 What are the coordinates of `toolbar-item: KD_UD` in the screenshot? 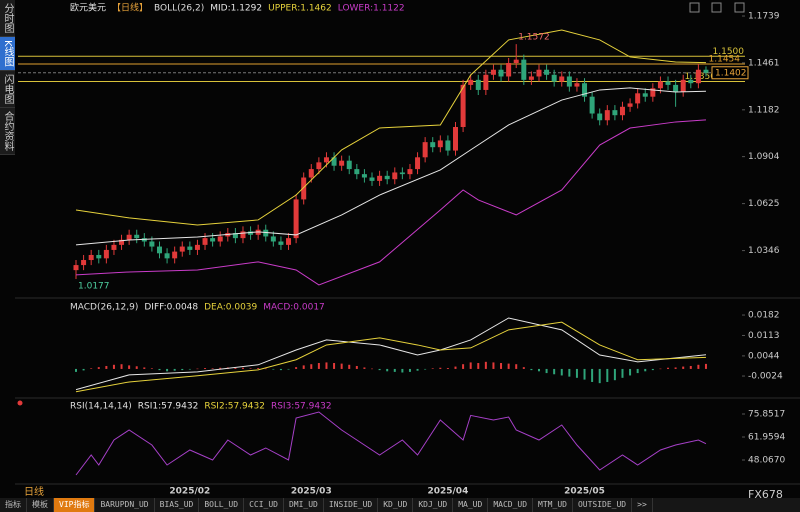 It's located at (396, 505).